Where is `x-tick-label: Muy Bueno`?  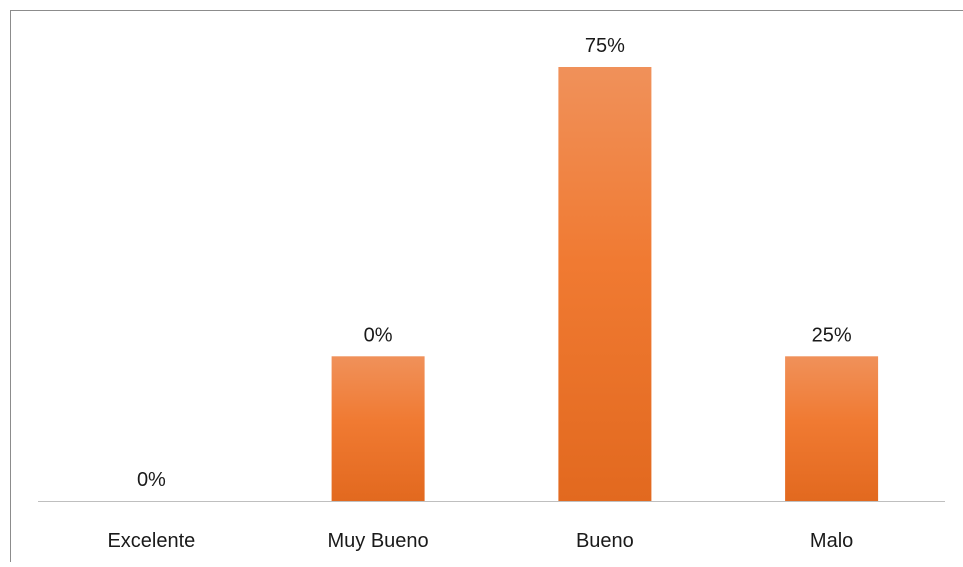
x-tick-label: Muy Bueno is located at coordinates (378, 541).